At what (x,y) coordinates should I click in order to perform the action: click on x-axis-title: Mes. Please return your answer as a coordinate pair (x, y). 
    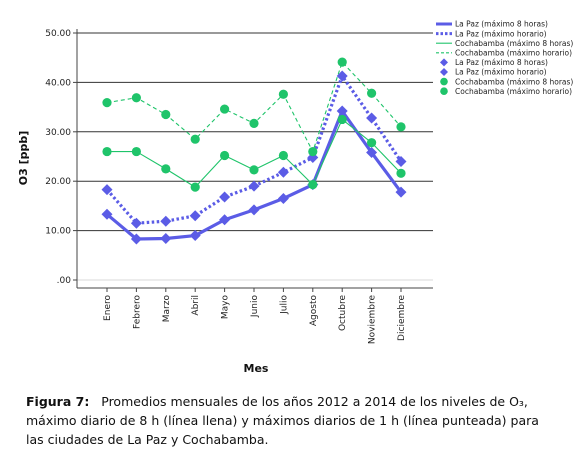
    Looking at the image, I should click on (256, 368).